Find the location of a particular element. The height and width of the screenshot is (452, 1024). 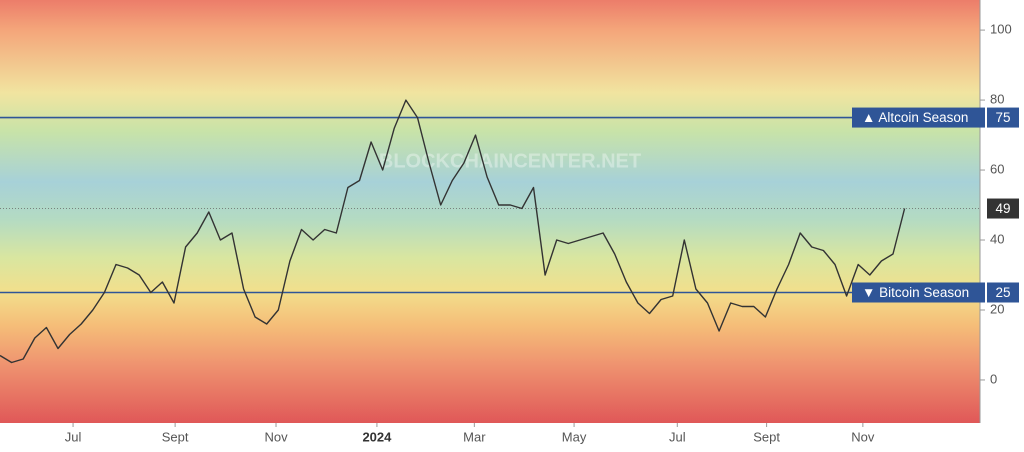

x-tick-label: May is located at coordinates (574, 436).